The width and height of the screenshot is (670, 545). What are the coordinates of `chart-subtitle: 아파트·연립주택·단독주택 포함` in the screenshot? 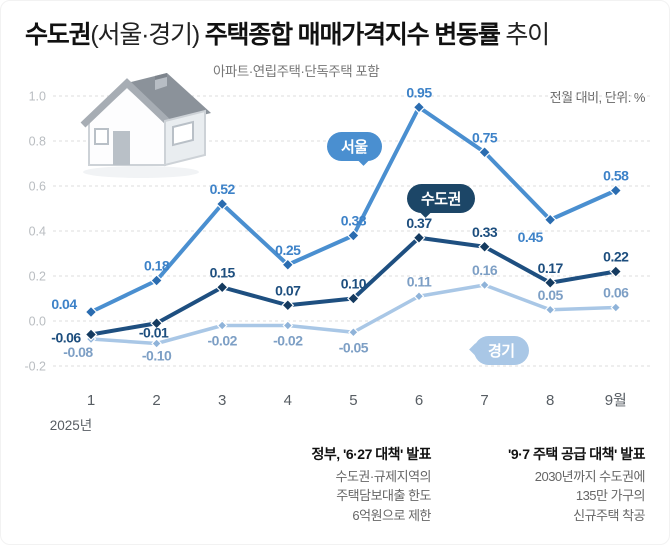 It's located at (296, 71).